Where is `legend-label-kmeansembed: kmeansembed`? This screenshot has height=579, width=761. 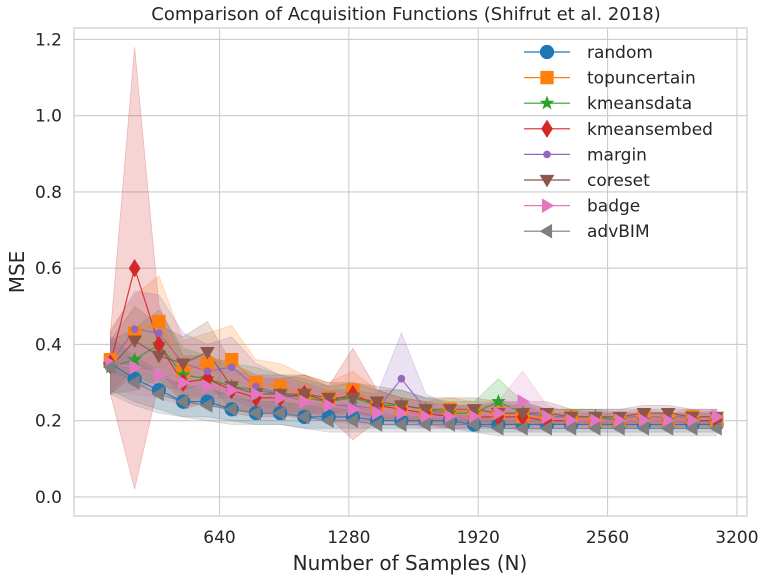 legend-label-kmeansembed: kmeansembed is located at coordinates (650, 130).